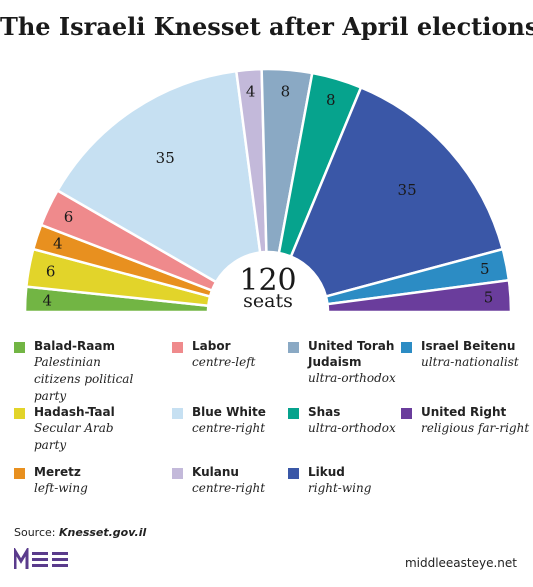 The height and width of the screenshot is (587, 533). What do you see at coordinates (51, 272) in the screenshot?
I see `segment-label-hadash-taal: 6` at bounding box center [51, 272].